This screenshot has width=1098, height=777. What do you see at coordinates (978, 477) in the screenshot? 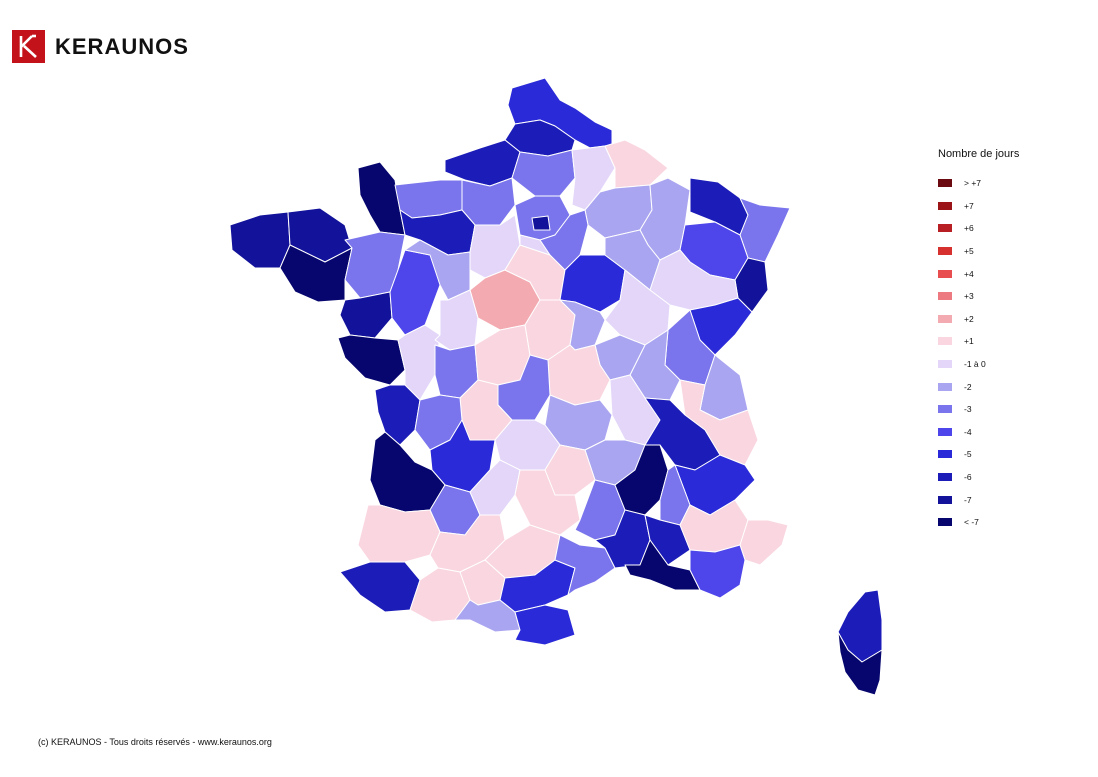
I see `legend-item: -6` at bounding box center [978, 477].